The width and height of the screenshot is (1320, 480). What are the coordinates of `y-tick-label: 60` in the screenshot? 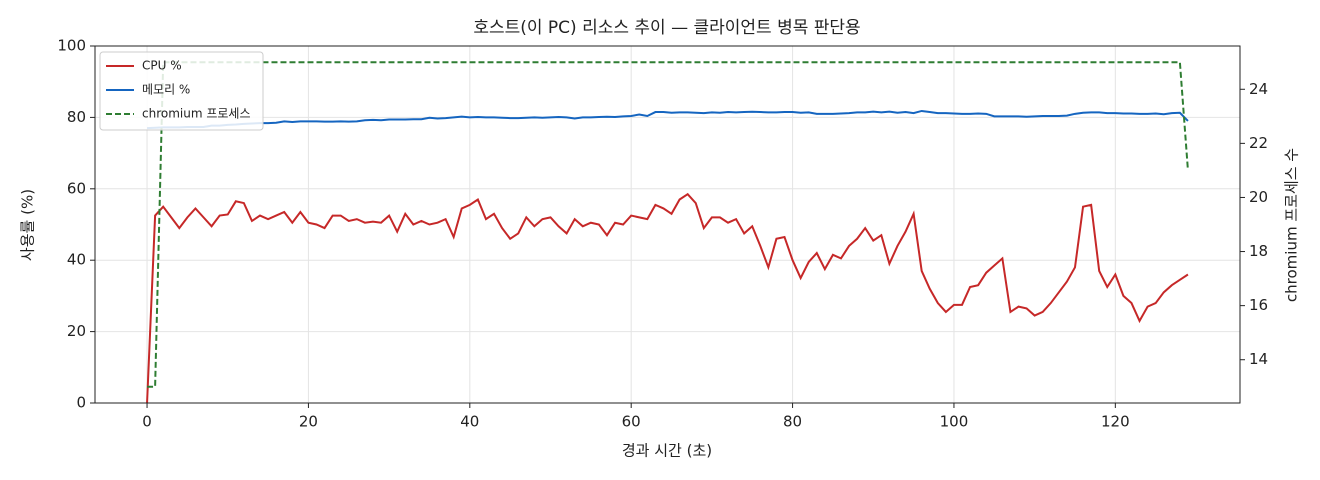 It's located at (76, 188).